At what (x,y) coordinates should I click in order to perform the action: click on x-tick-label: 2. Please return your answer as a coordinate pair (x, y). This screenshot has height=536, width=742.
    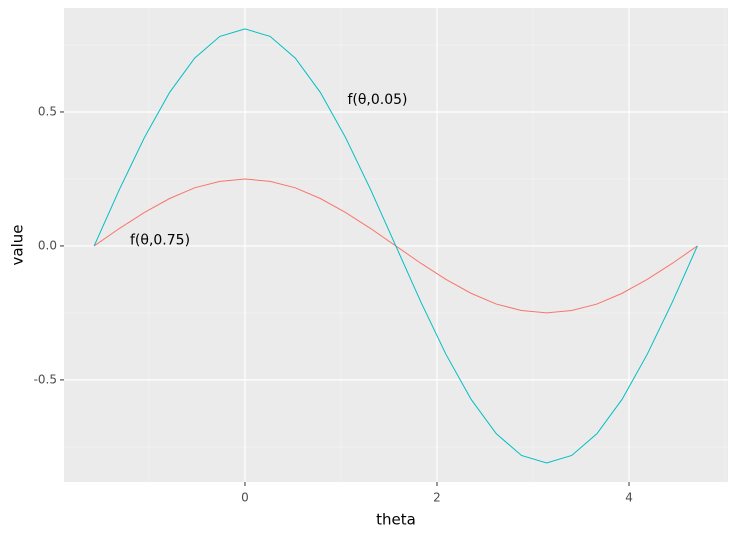
    Looking at the image, I should click on (437, 498).